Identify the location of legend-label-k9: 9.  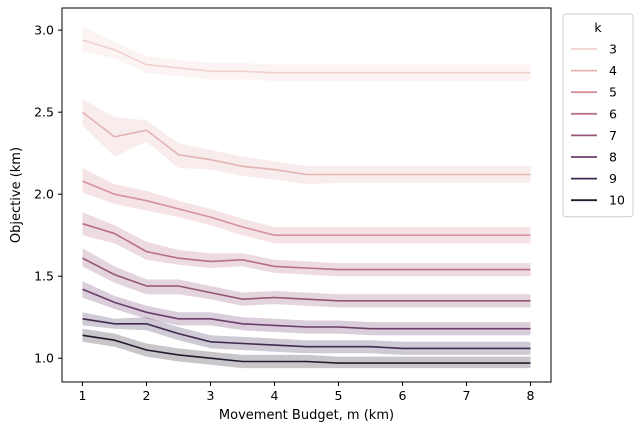
(613, 178).